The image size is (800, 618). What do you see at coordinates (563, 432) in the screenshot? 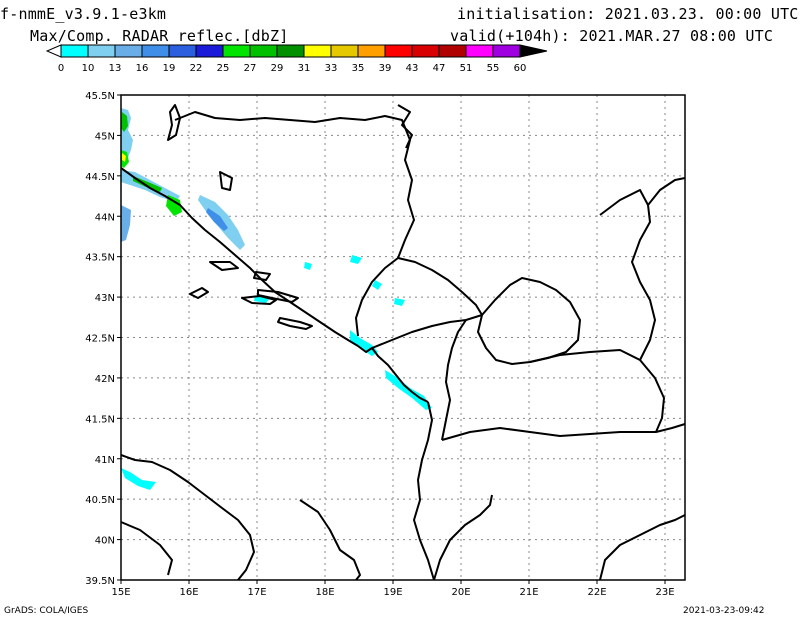
I see `border-macedonia-greece` at bounding box center [563, 432].